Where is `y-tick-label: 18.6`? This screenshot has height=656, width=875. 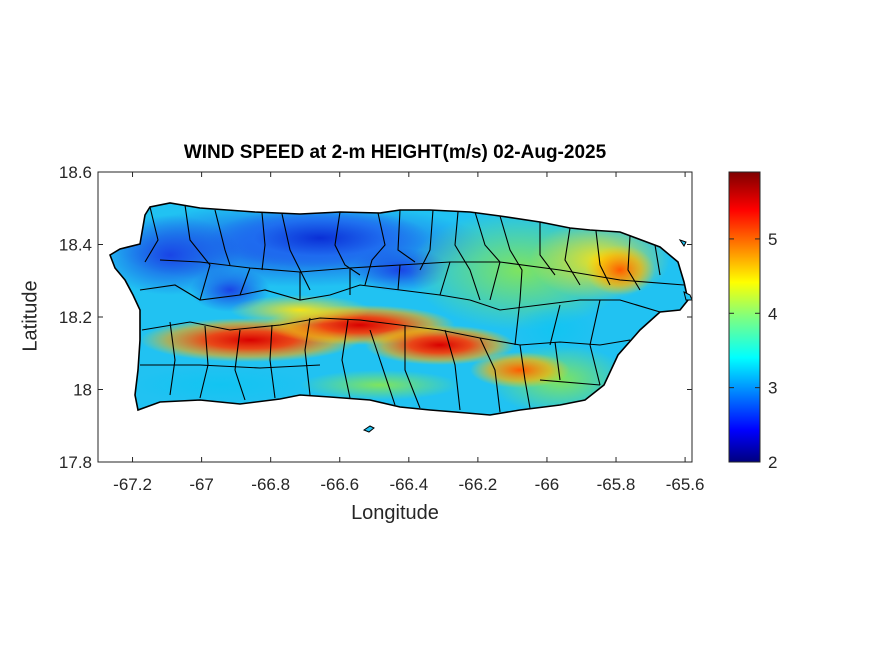
y-tick-label: 18.6 is located at coordinates (75, 172).